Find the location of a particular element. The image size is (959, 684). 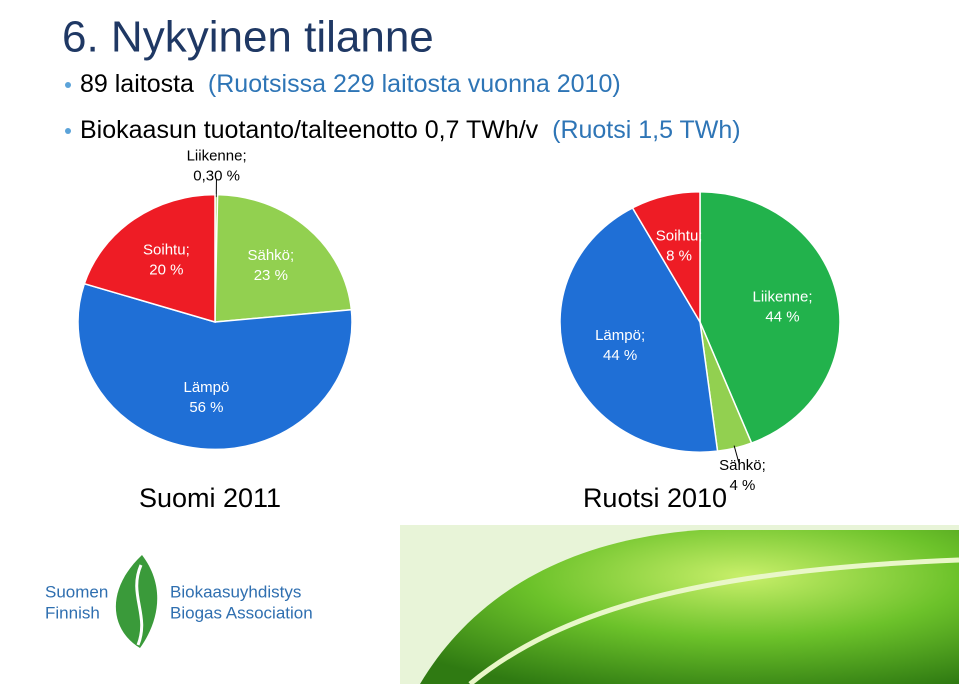

bullet-main: Biokaasun tuotanto/talteenotto 0,7 TWh/v is located at coordinates (309, 130).